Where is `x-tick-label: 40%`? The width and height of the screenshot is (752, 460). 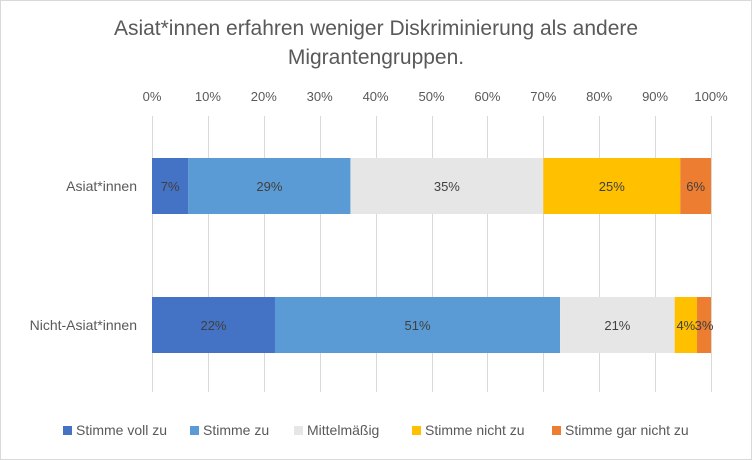 x-tick-label: 40% is located at coordinates (376, 96).